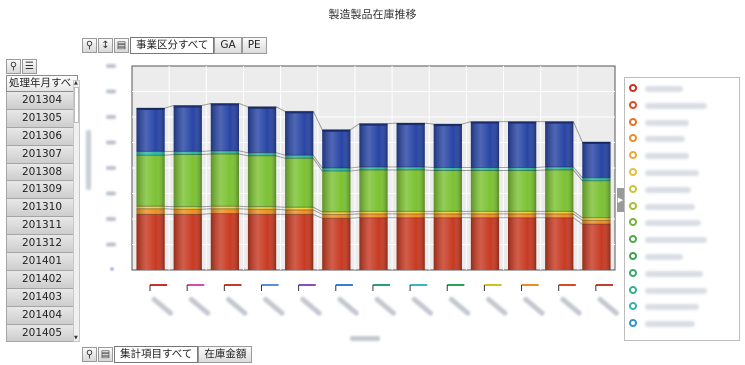 Image resolution: width=745 pixels, height=365 pixels. Describe the element at coordinates (620, 200) in the screenshot. I see `legend-collapse-button: ▶` at that location.